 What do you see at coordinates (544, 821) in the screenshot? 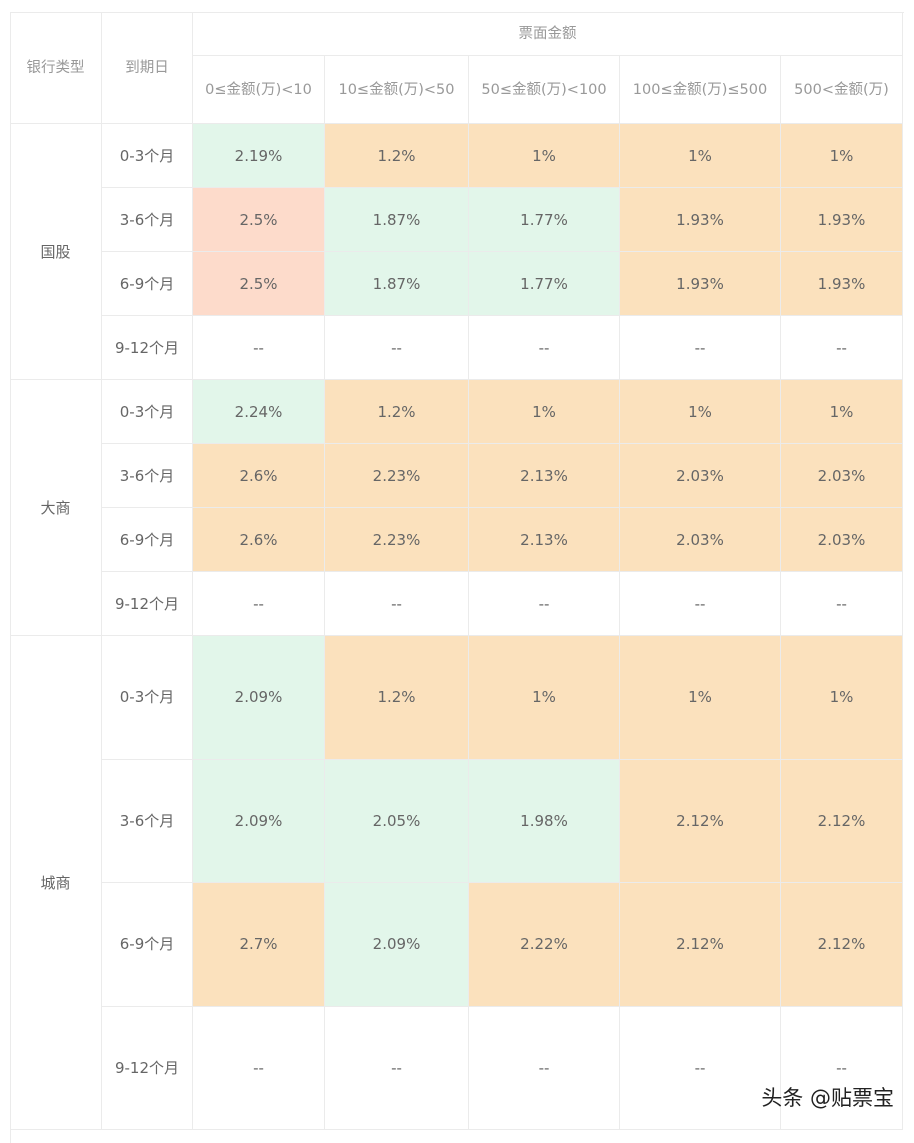
I see `rate-cell: 1.98%` at bounding box center [544, 821].